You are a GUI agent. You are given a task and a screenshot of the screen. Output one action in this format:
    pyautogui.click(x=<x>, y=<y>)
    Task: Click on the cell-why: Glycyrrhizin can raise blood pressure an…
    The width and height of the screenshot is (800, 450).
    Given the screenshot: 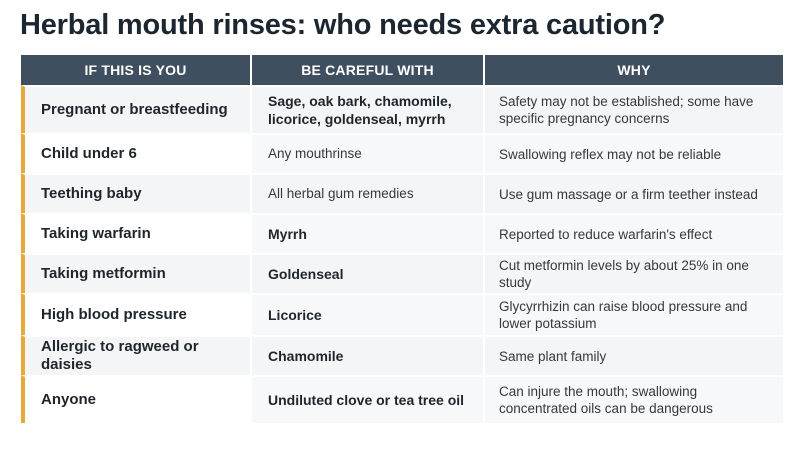 What is the action you would take?
    pyautogui.click(x=633, y=314)
    